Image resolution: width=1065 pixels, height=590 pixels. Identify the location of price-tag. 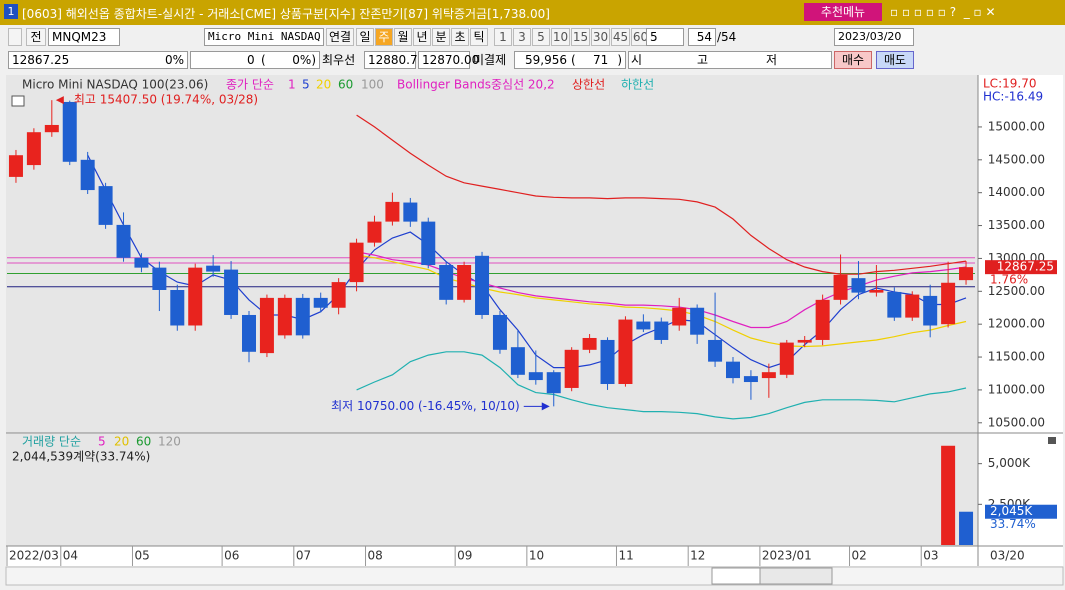
(1021, 267).